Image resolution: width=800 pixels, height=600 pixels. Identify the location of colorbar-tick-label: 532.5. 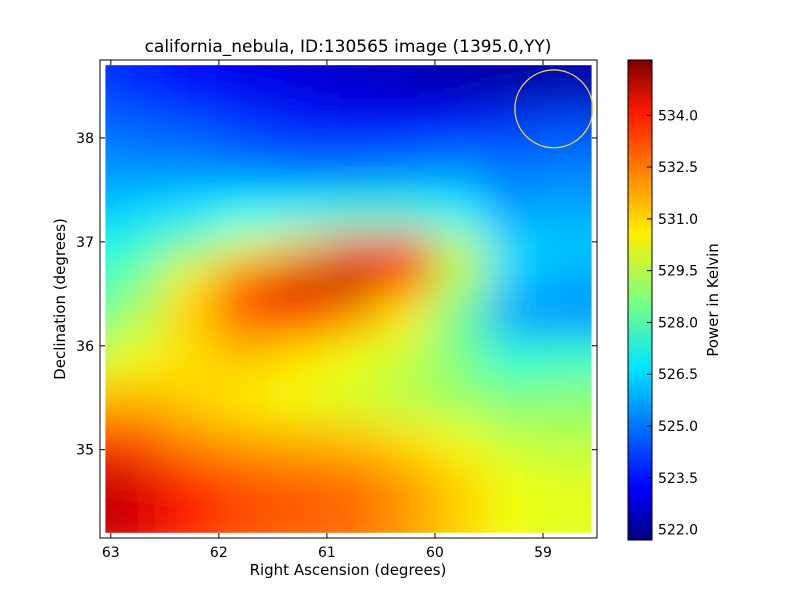
(678, 168).